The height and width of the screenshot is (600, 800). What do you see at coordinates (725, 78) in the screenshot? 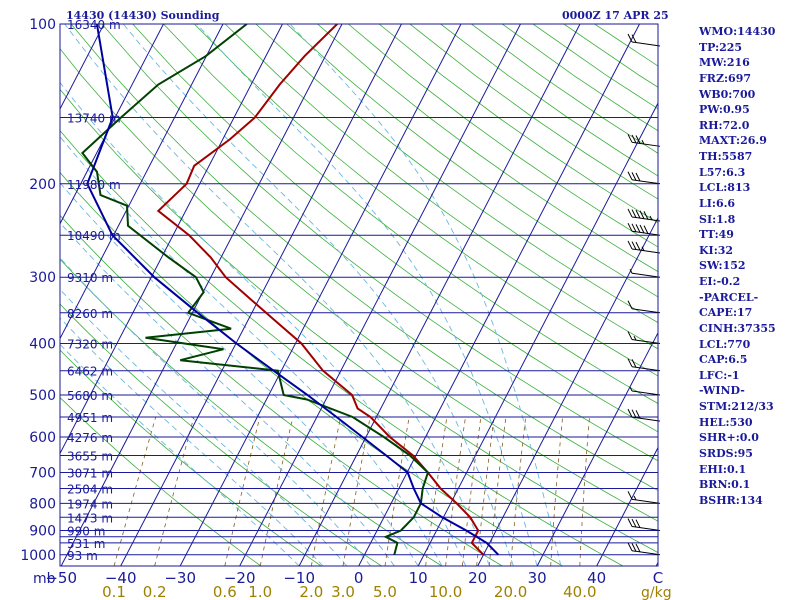
I see `index-item: FRZ:697` at bounding box center [725, 78].